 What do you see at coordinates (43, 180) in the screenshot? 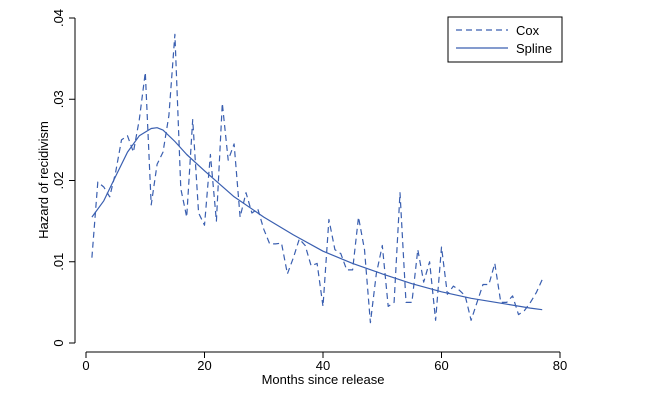
I see `y-axis-label: Hazard of recidivism` at bounding box center [43, 180].